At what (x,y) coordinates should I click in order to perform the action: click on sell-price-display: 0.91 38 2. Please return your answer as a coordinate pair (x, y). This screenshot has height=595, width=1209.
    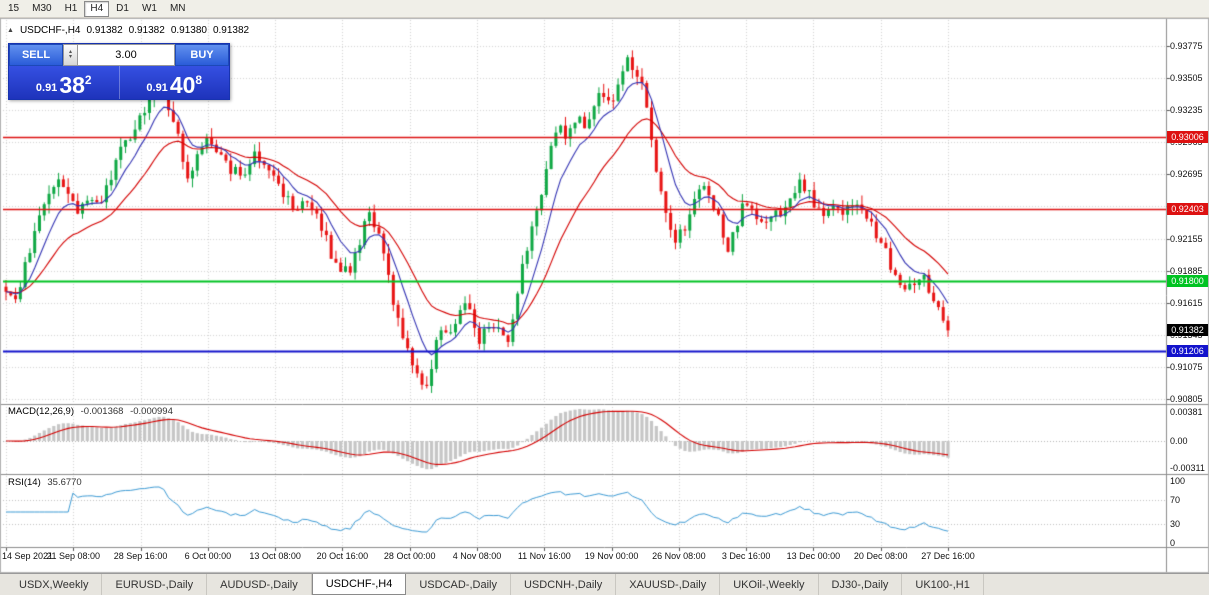
    Looking at the image, I should click on (64, 82).